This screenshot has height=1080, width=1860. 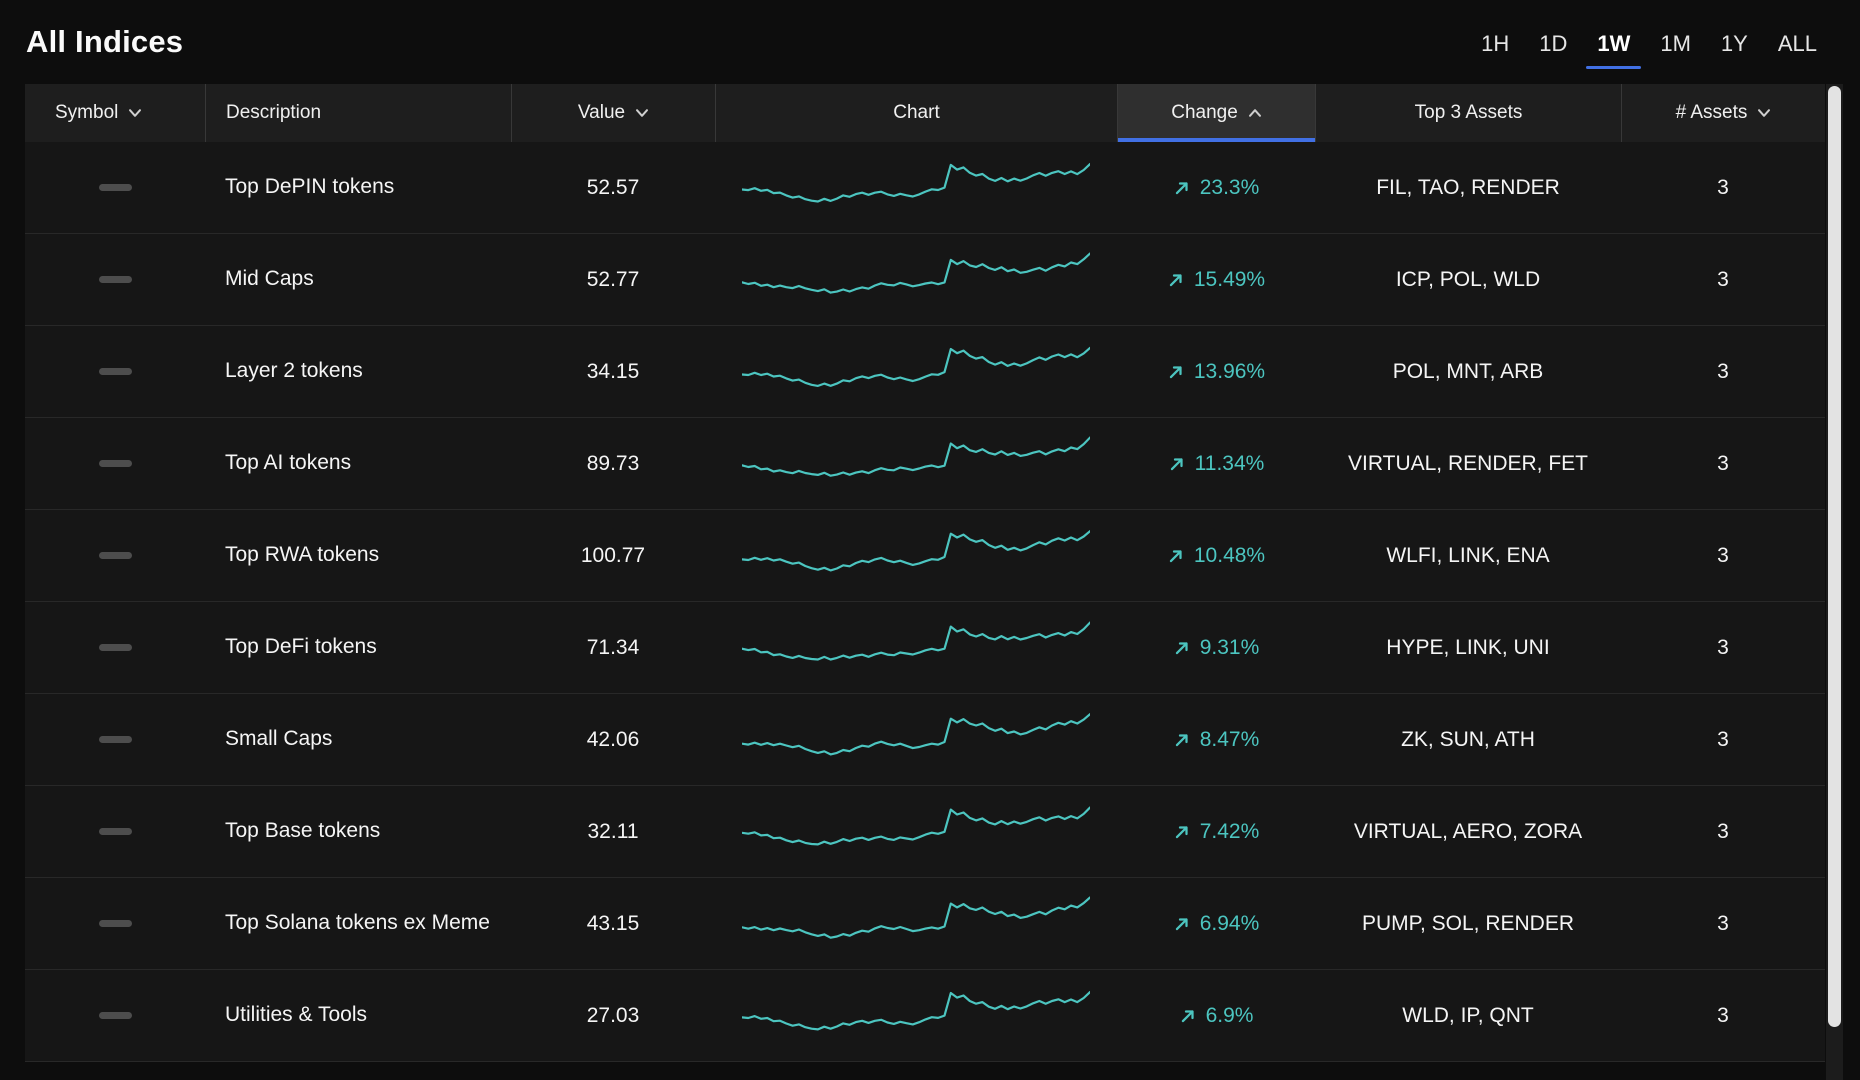 I want to click on page-title: All Indices, so click(x=105, y=41).